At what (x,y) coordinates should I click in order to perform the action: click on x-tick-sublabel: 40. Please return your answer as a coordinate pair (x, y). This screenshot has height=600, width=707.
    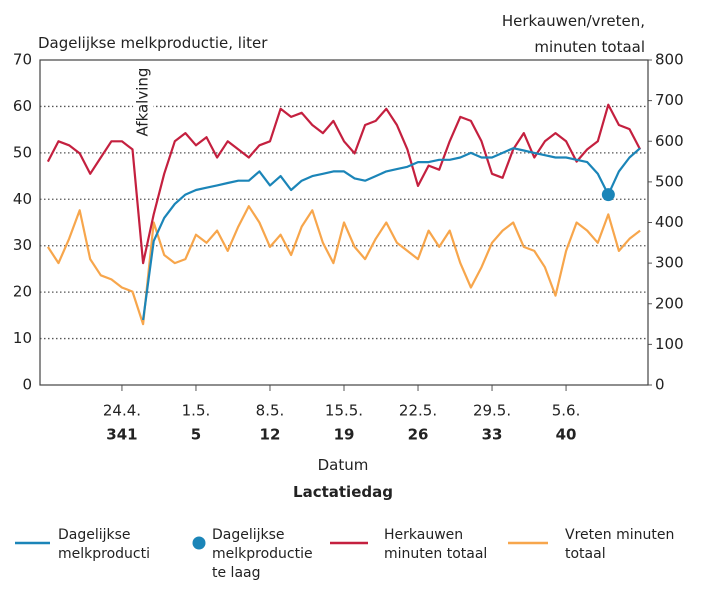
    Looking at the image, I should click on (566, 435).